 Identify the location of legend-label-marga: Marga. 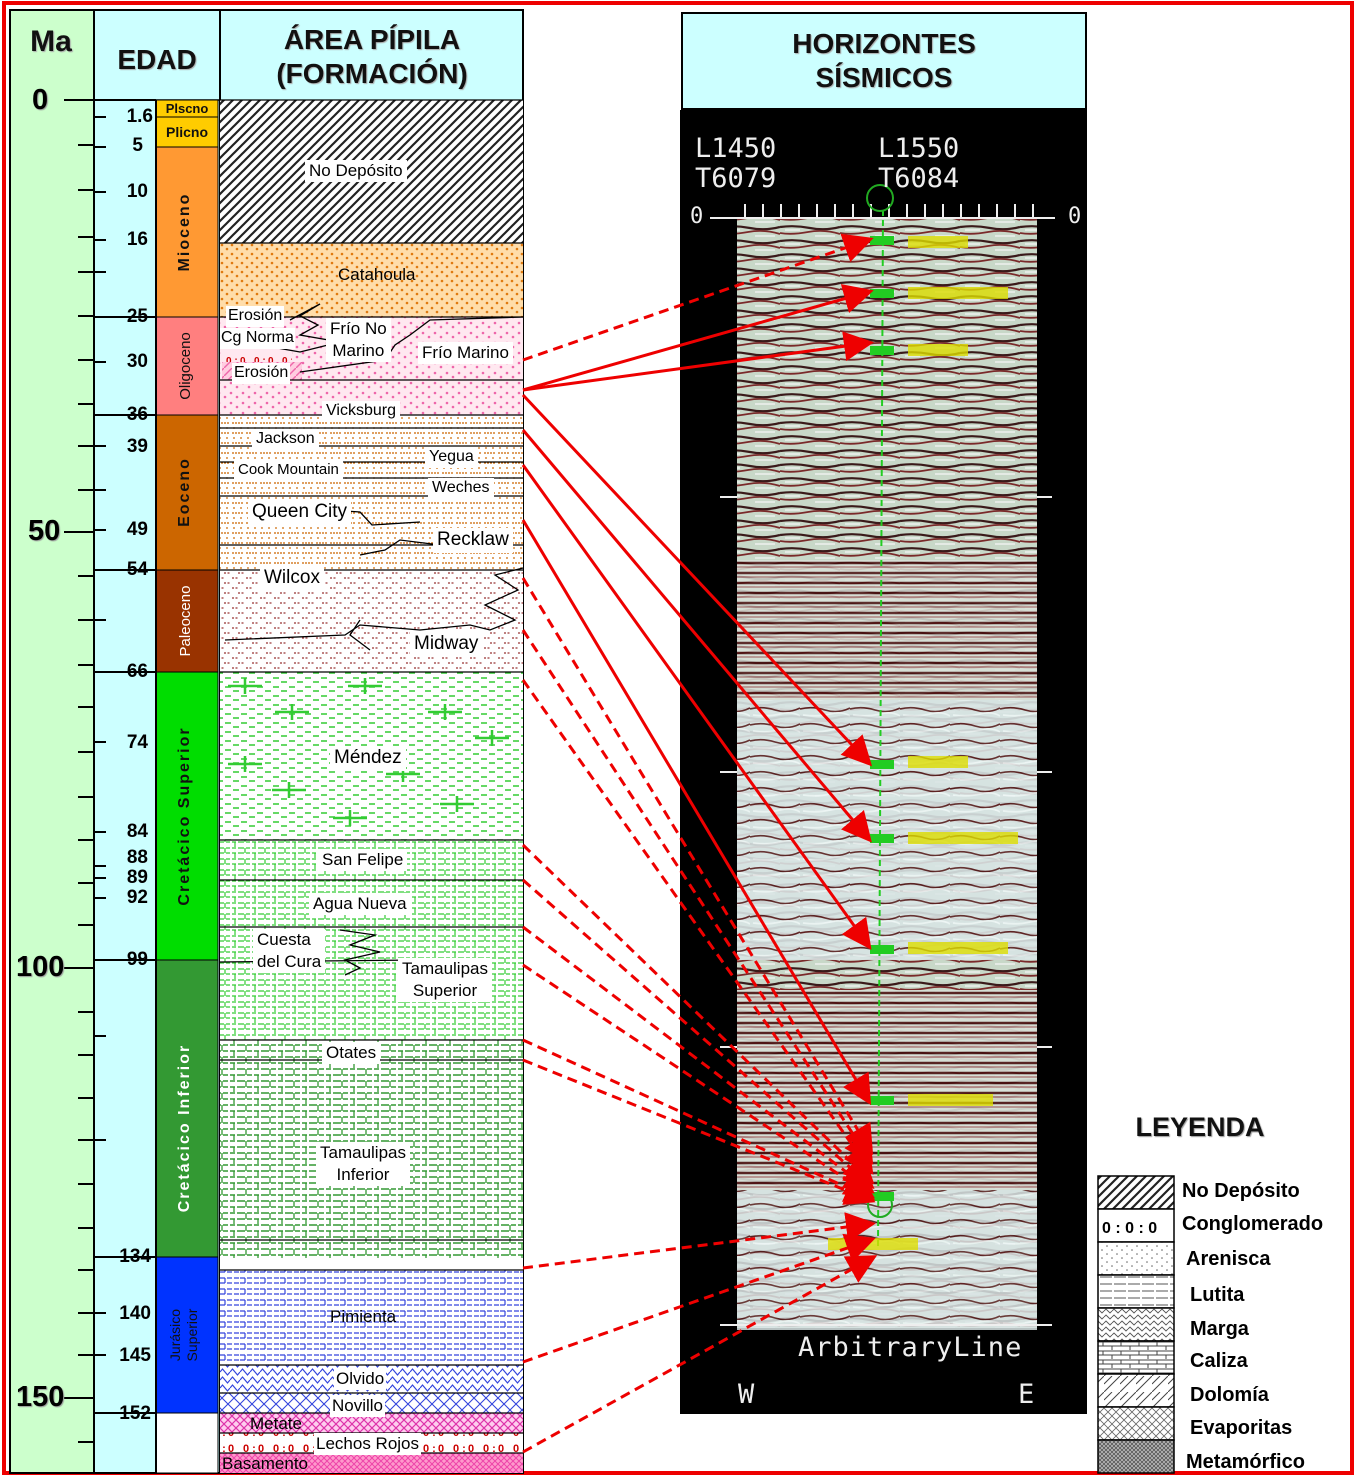
(1219, 1329).